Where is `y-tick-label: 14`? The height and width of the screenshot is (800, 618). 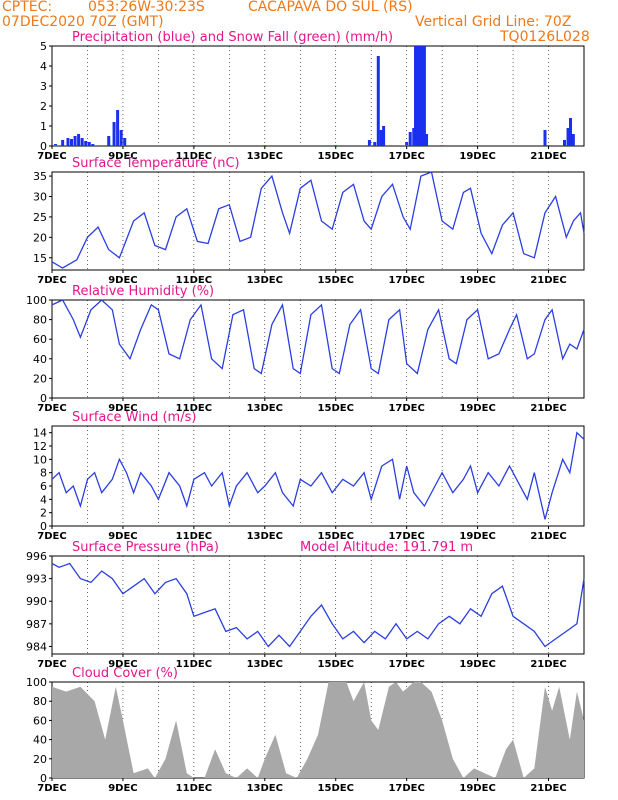
y-tick-label: 14 is located at coordinates (40, 433).